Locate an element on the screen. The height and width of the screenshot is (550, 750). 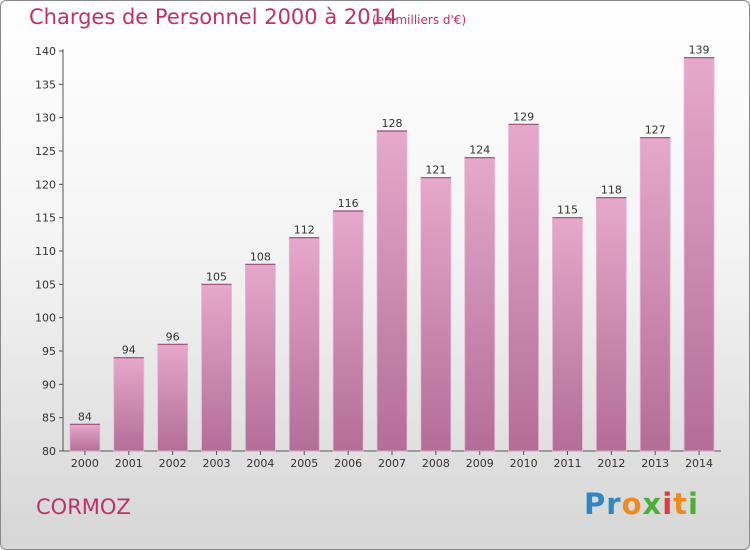
data-label: 129 is located at coordinates (523, 116).